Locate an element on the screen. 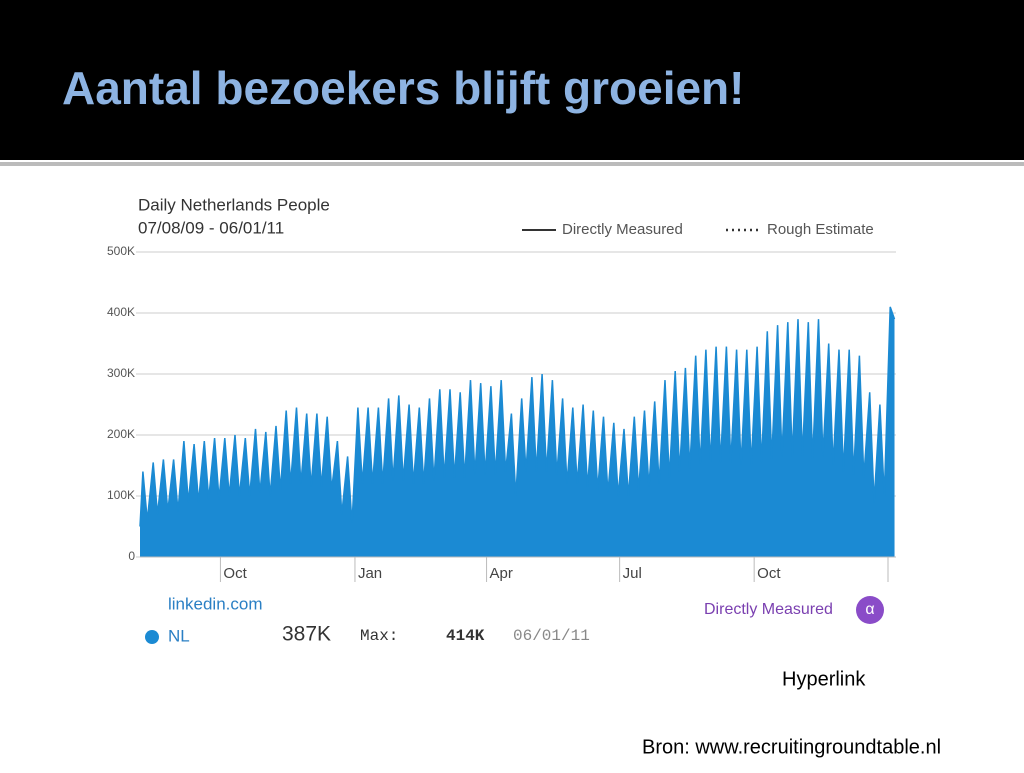  y-tick-label: 400K is located at coordinates (121, 312).